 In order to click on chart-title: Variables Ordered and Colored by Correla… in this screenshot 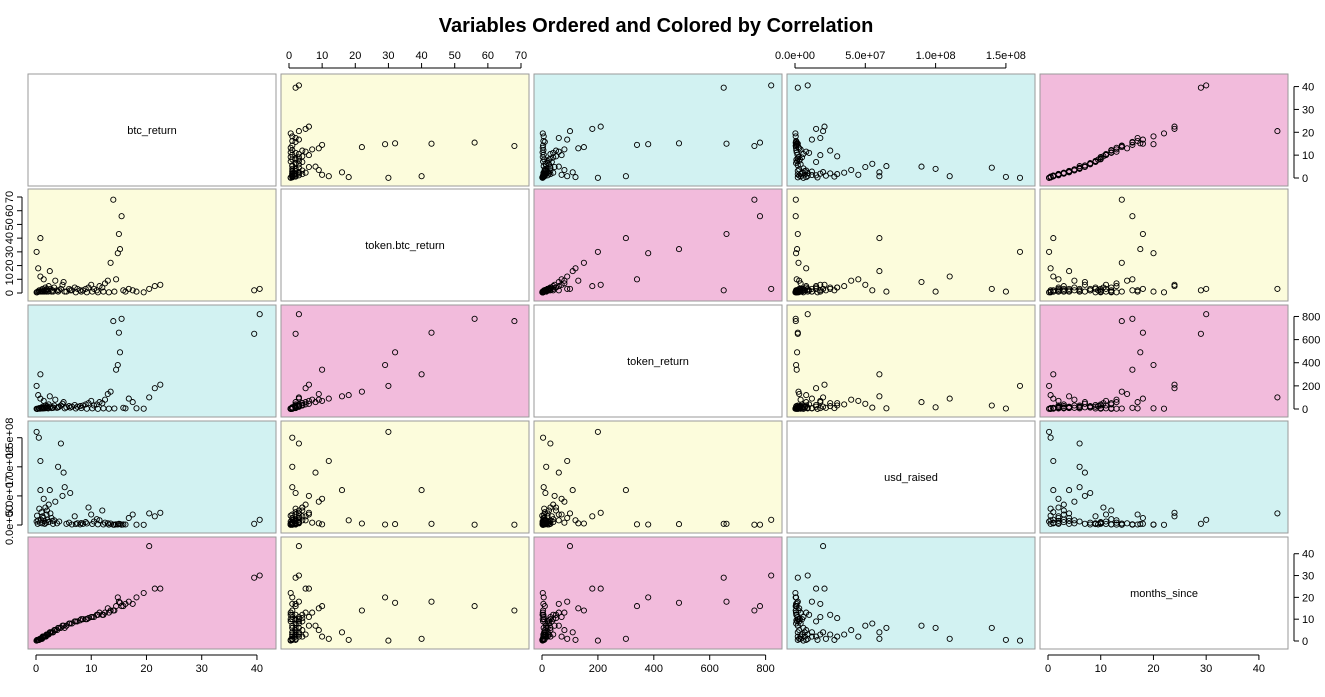, I will do `click(656, 26)`.